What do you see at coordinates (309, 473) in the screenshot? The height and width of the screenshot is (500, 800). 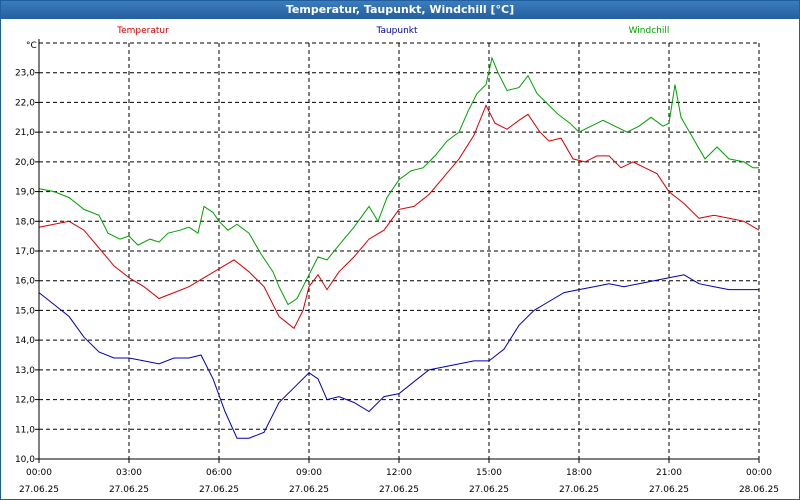 I see `x-tick-time-label: 09:00` at bounding box center [309, 473].